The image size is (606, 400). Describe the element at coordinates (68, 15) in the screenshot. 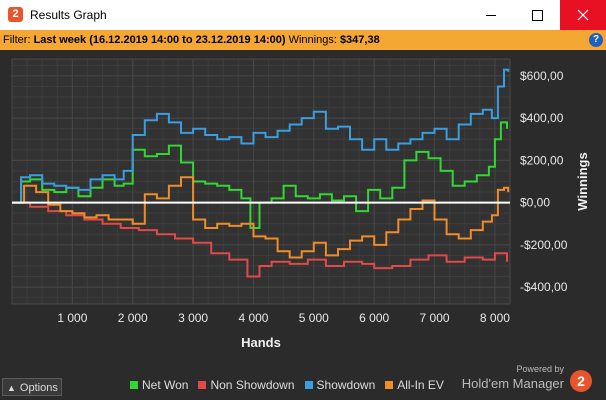

I see `window-title: Results Graph` at that location.